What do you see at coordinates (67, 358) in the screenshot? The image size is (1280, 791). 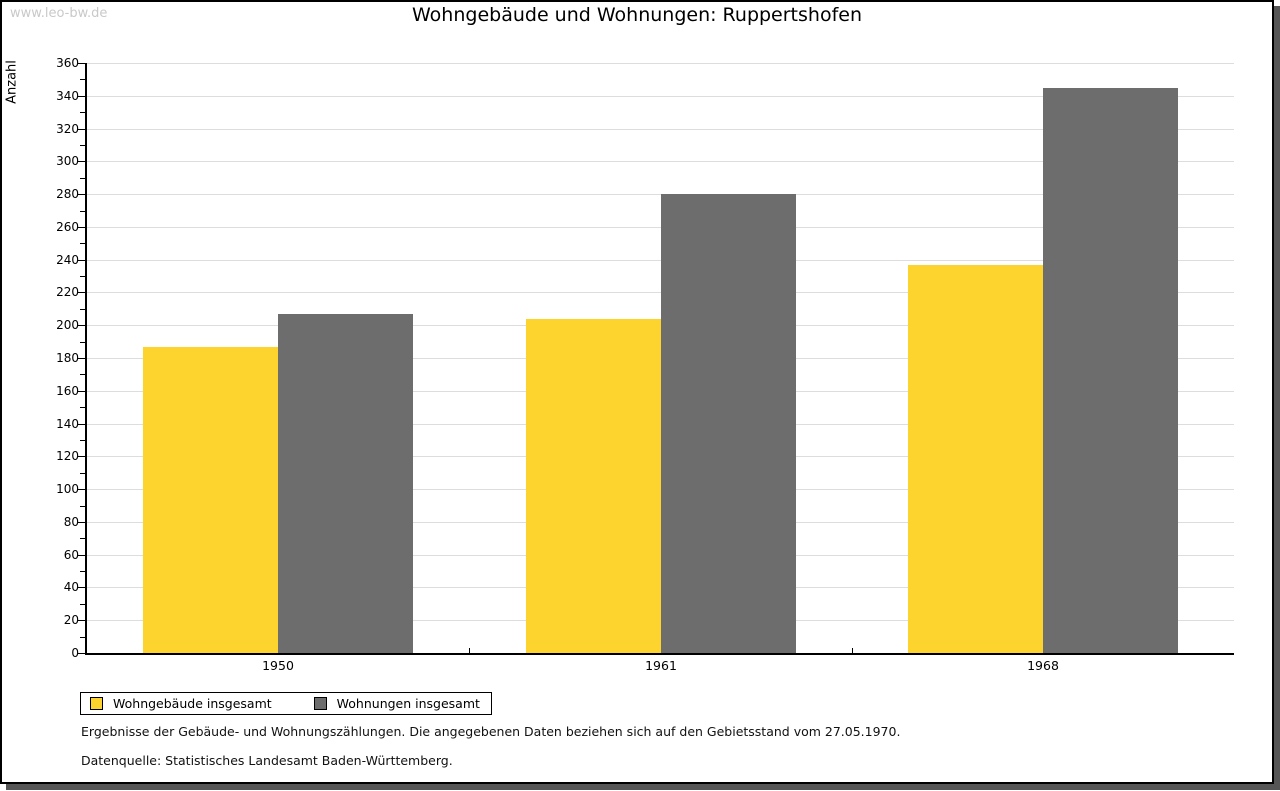 I see `y-tick-label: 180` at bounding box center [67, 358].